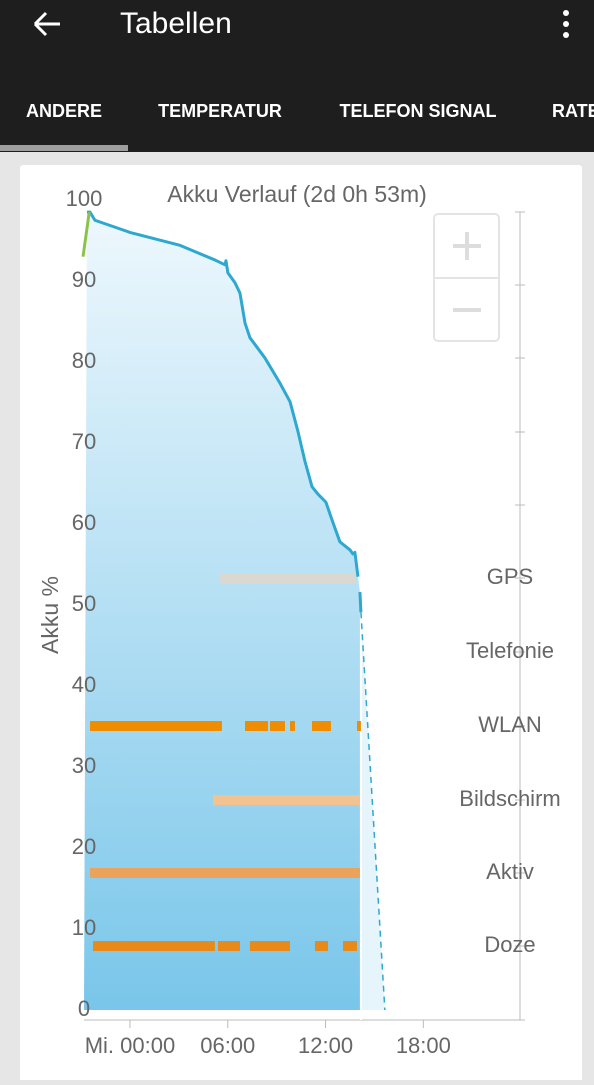 Image resolution: width=594 pixels, height=1085 pixels. Describe the element at coordinates (84, 684) in the screenshot. I see `y-tick-label: 40` at that location.